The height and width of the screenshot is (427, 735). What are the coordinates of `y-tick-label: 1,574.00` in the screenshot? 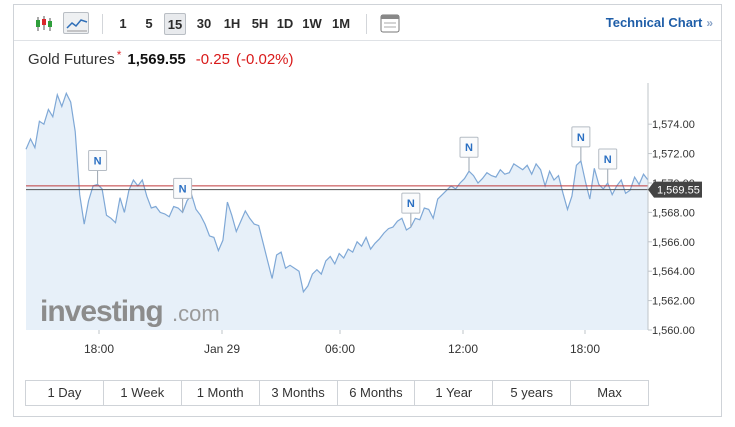 It's located at (673, 125).